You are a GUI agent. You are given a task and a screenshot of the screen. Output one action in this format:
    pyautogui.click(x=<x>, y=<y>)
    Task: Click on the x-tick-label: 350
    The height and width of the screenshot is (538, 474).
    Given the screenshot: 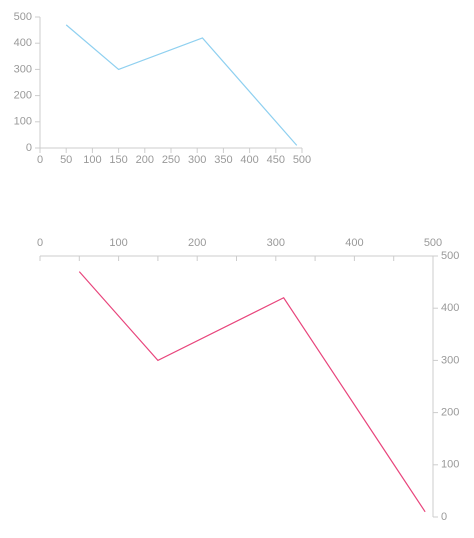 What is the action you would take?
    pyautogui.click(x=223, y=160)
    